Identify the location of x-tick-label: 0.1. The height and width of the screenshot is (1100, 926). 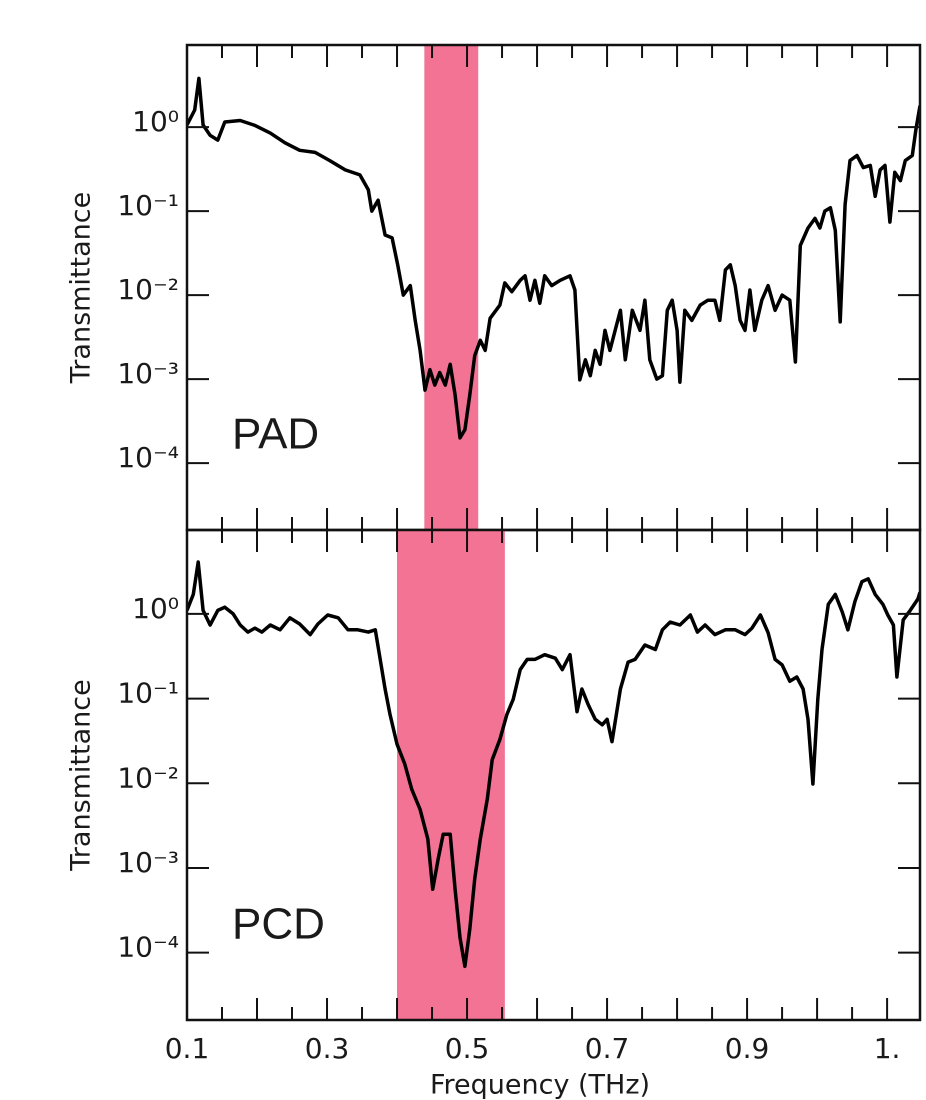
(187, 1048).